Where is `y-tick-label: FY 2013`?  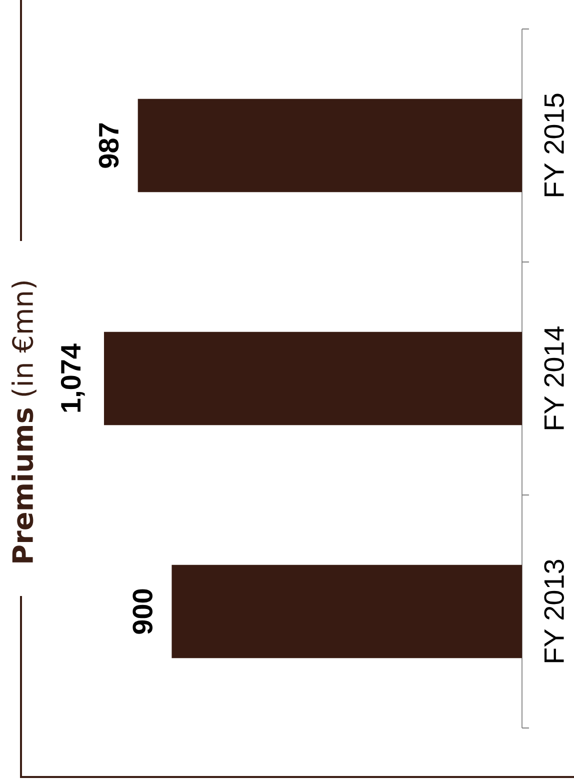 y-tick-label: FY 2013 is located at coordinates (554, 611).